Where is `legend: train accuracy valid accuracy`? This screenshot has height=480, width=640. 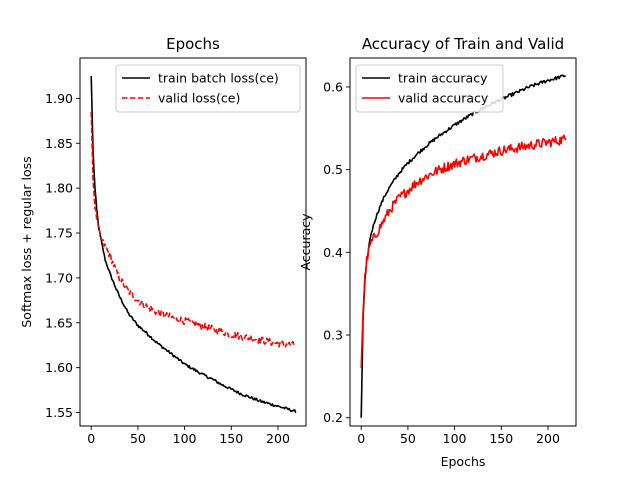
legend: train accuracy valid accuracy is located at coordinates (429, 88).